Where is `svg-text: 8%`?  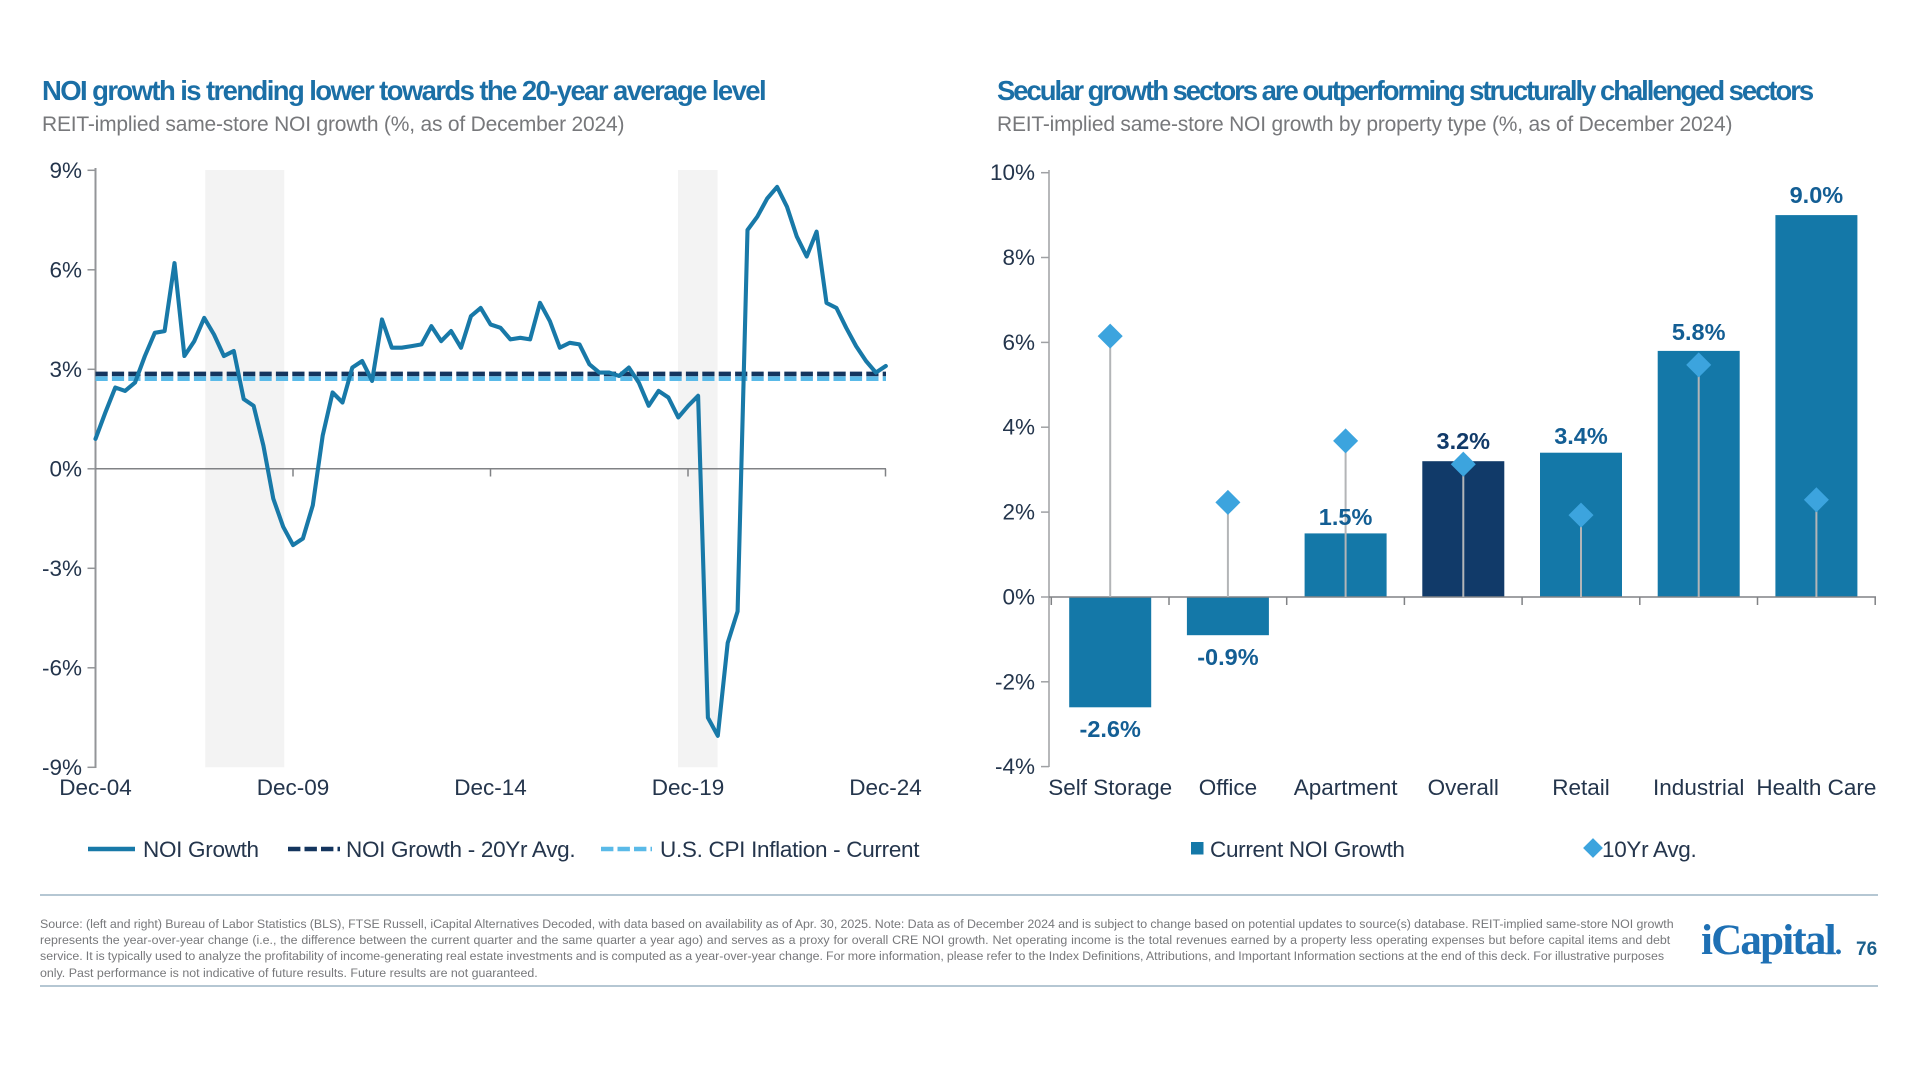 svg-text: 8% is located at coordinates (1018, 257).